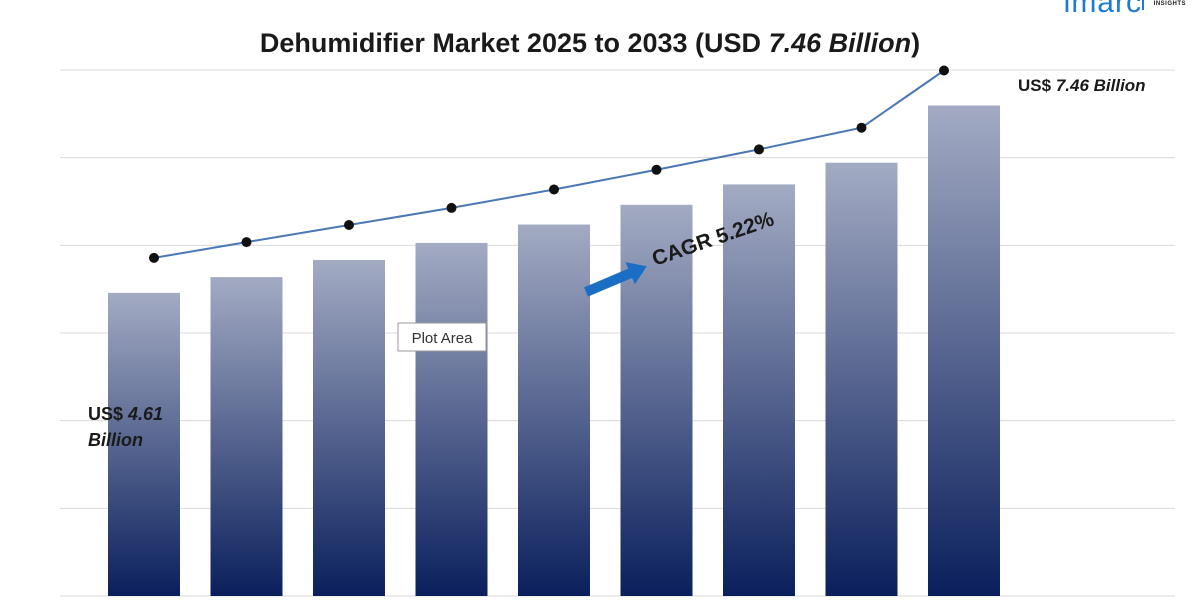  I want to click on title-value: 7.46 Billion, so click(840, 43).